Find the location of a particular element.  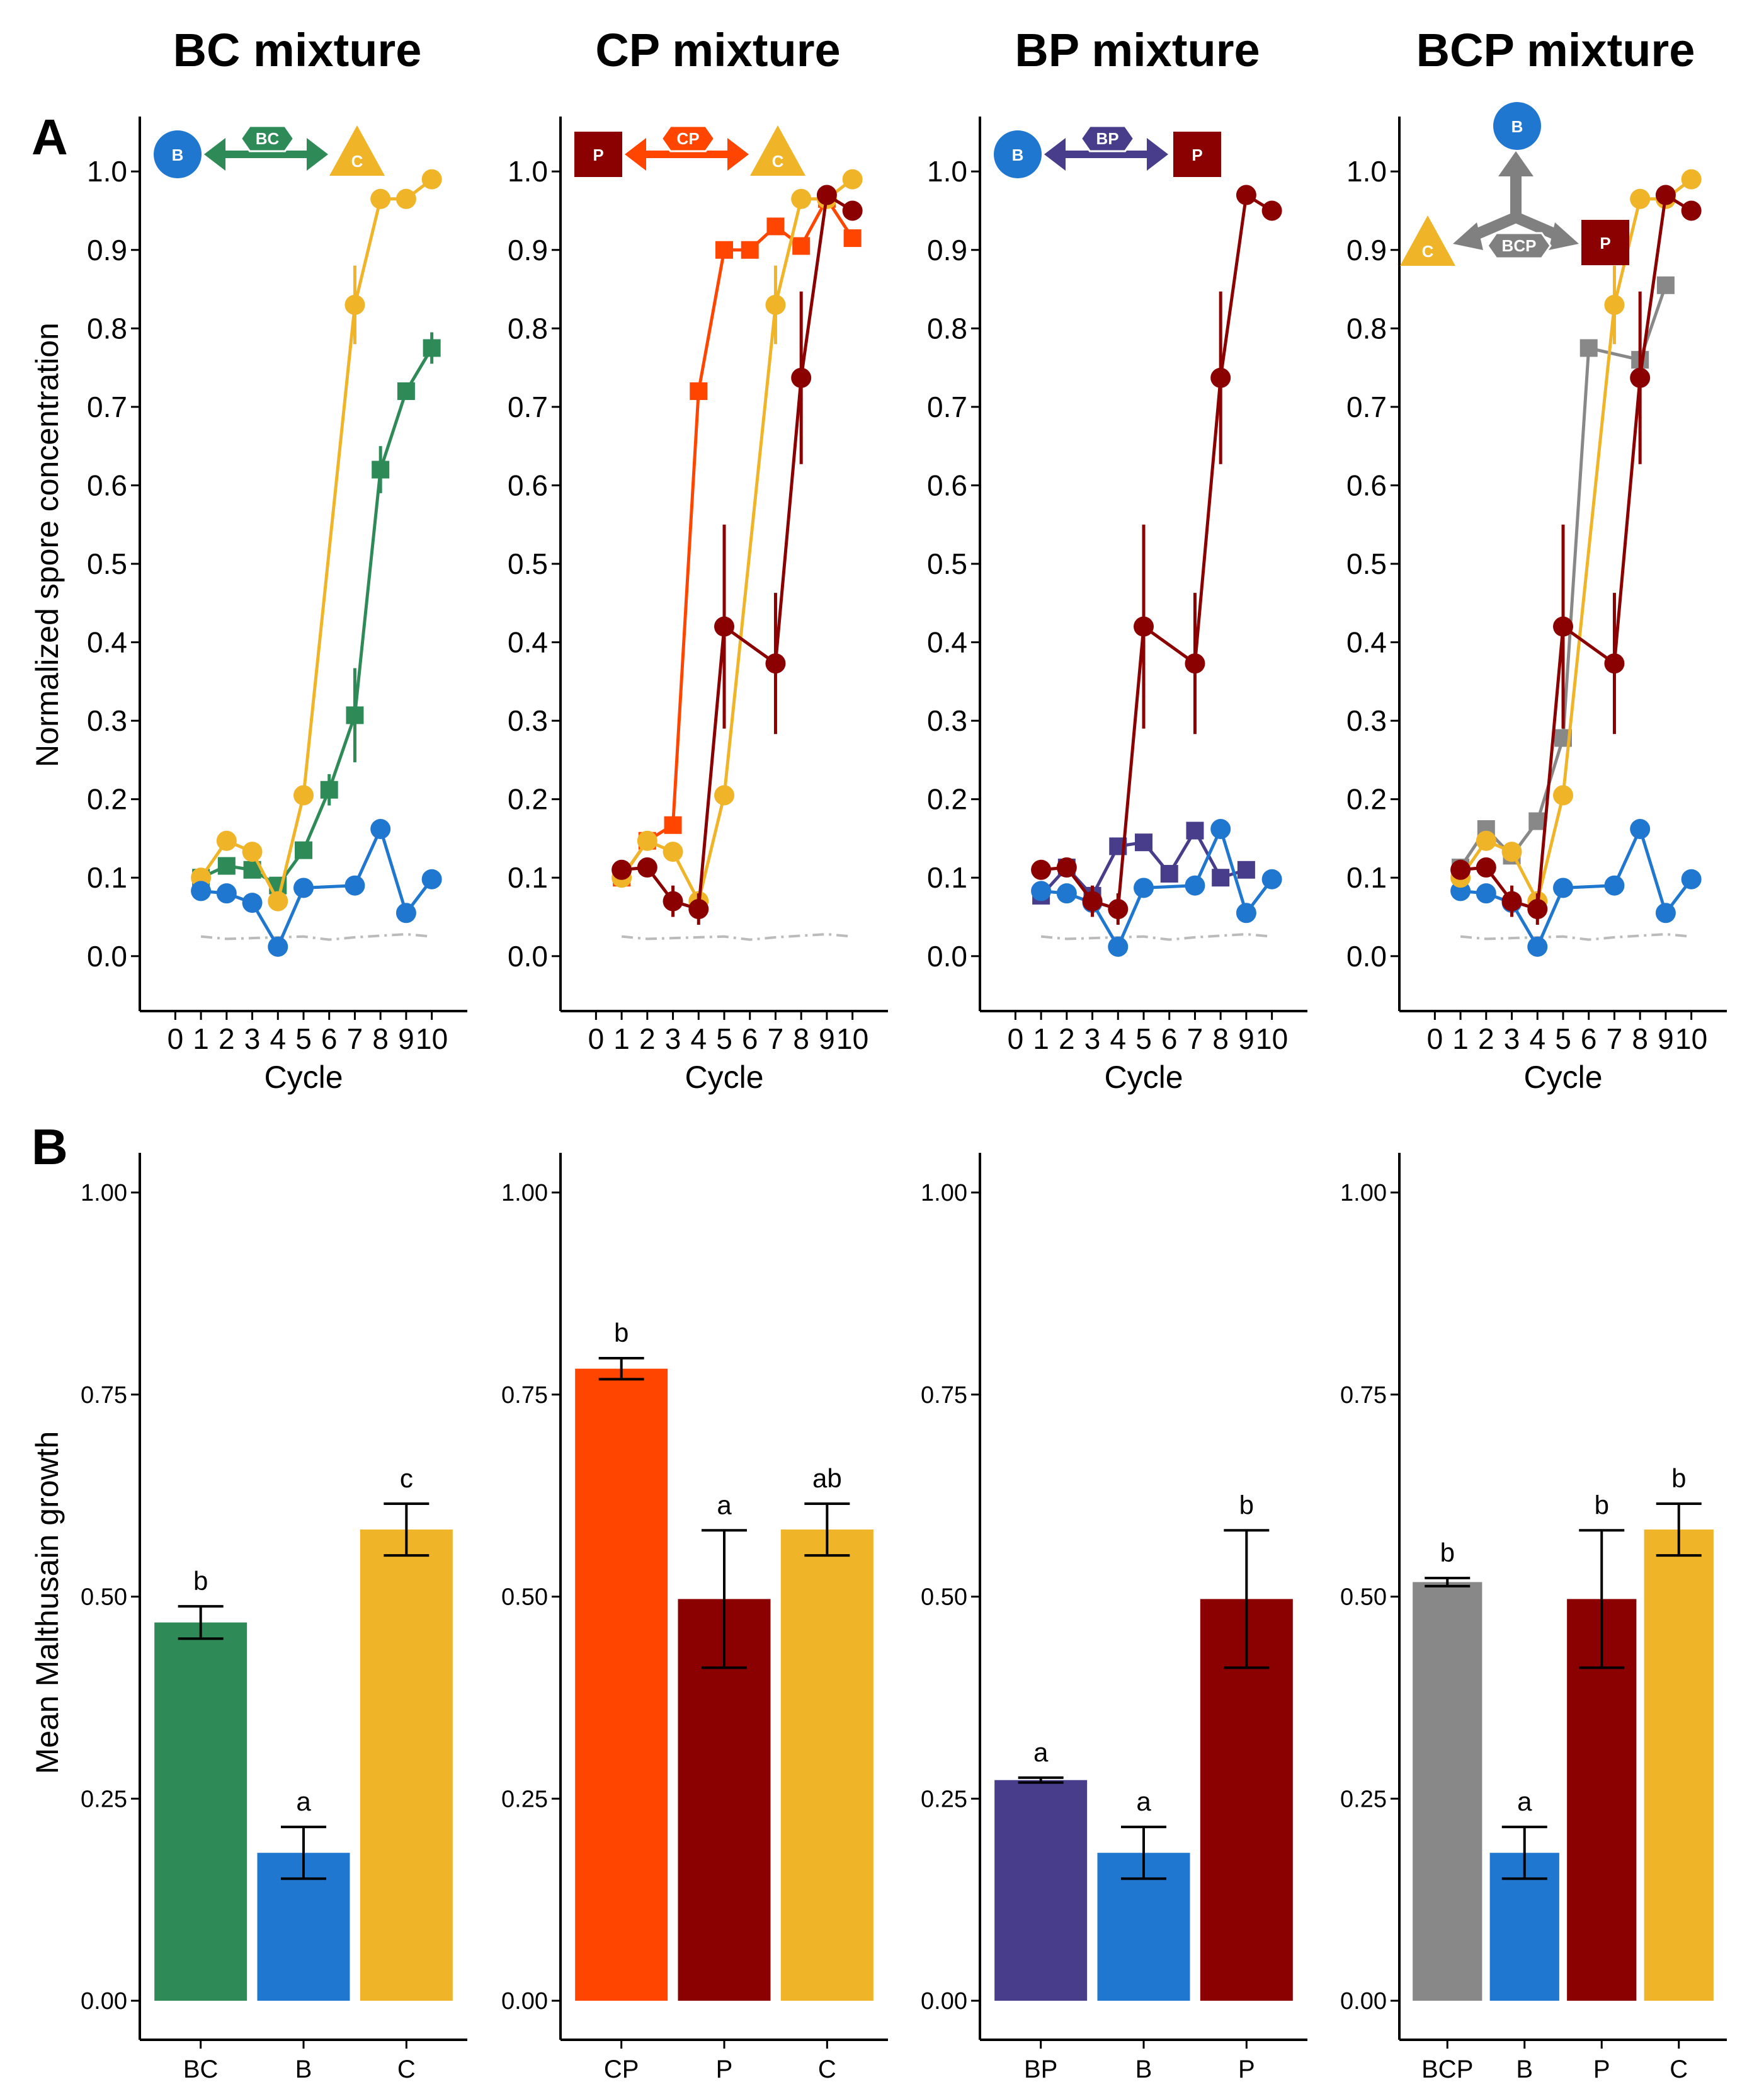

icon-hex-text-CP: CP is located at coordinates (687, 138).